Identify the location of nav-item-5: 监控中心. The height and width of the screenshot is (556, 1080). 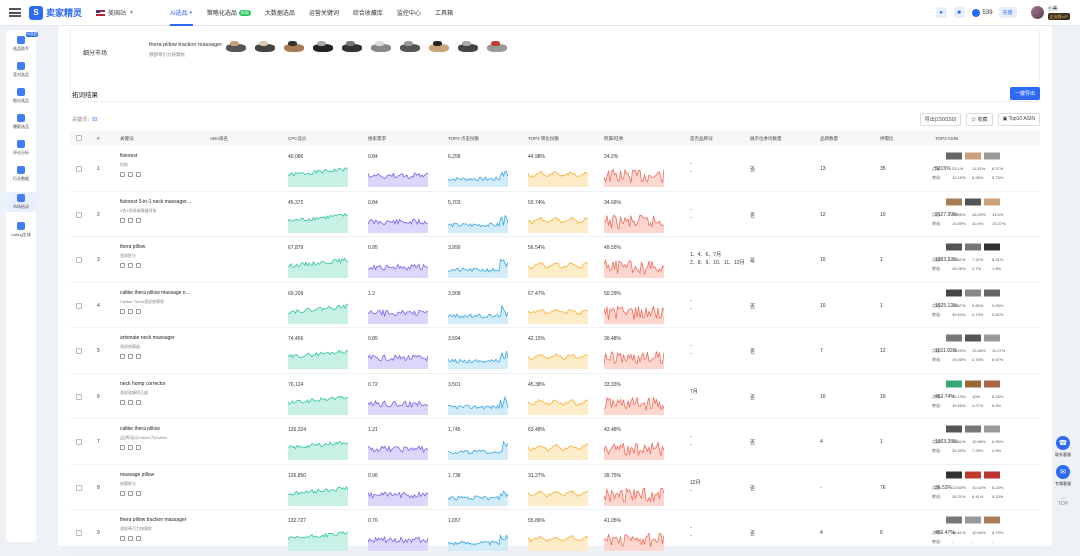
(409, 13).